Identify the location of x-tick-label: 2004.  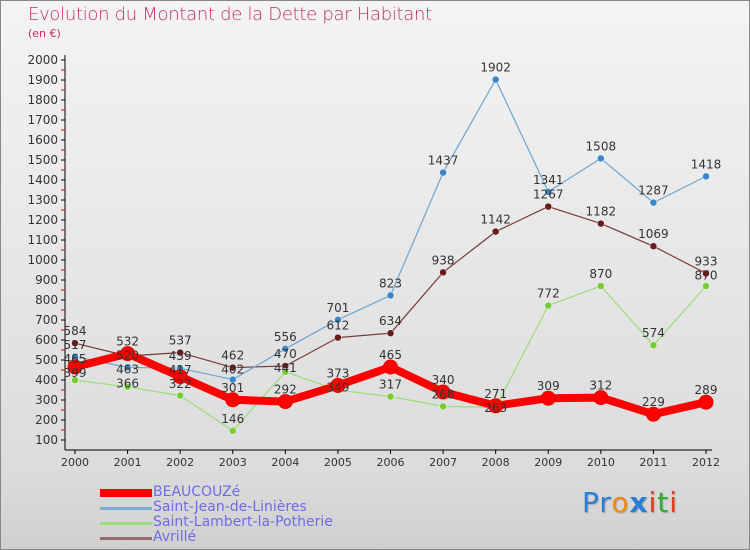
(285, 462).